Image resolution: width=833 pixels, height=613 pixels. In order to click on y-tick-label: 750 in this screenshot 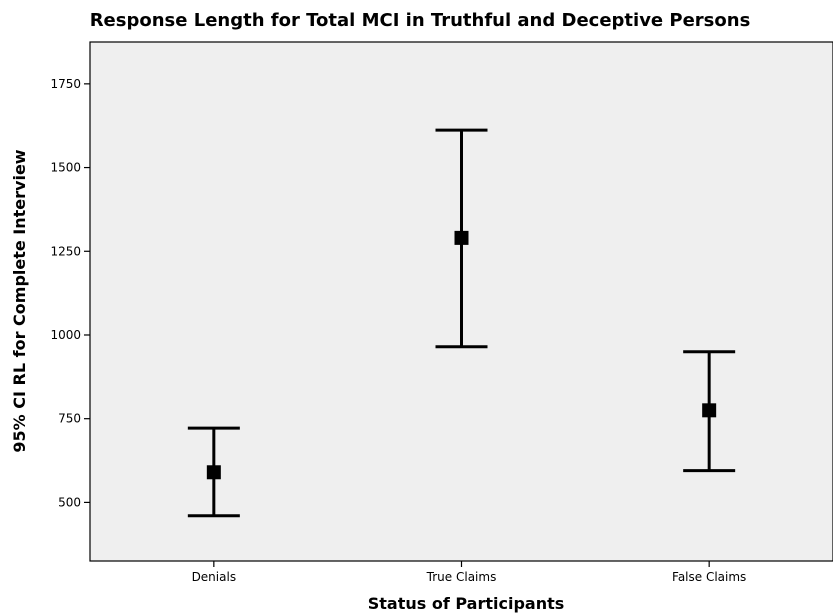, I will do `click(69, 419)`.